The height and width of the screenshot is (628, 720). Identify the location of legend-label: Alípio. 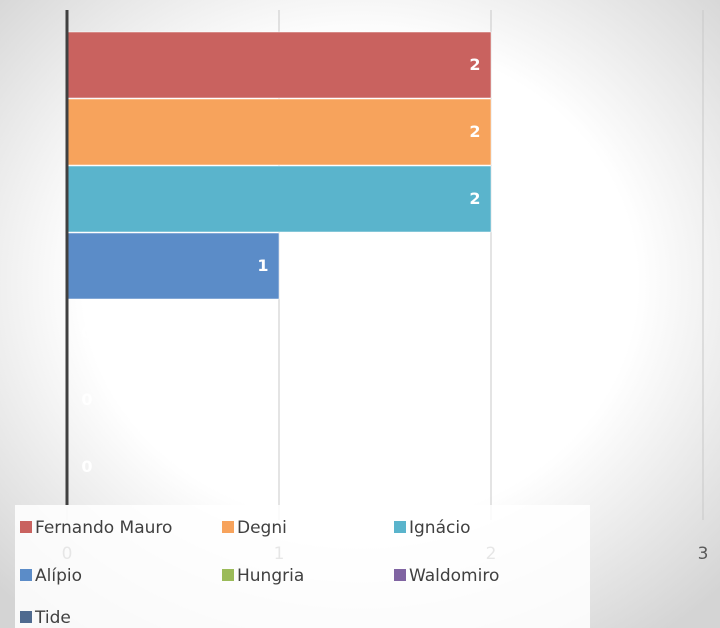
(58, 576).